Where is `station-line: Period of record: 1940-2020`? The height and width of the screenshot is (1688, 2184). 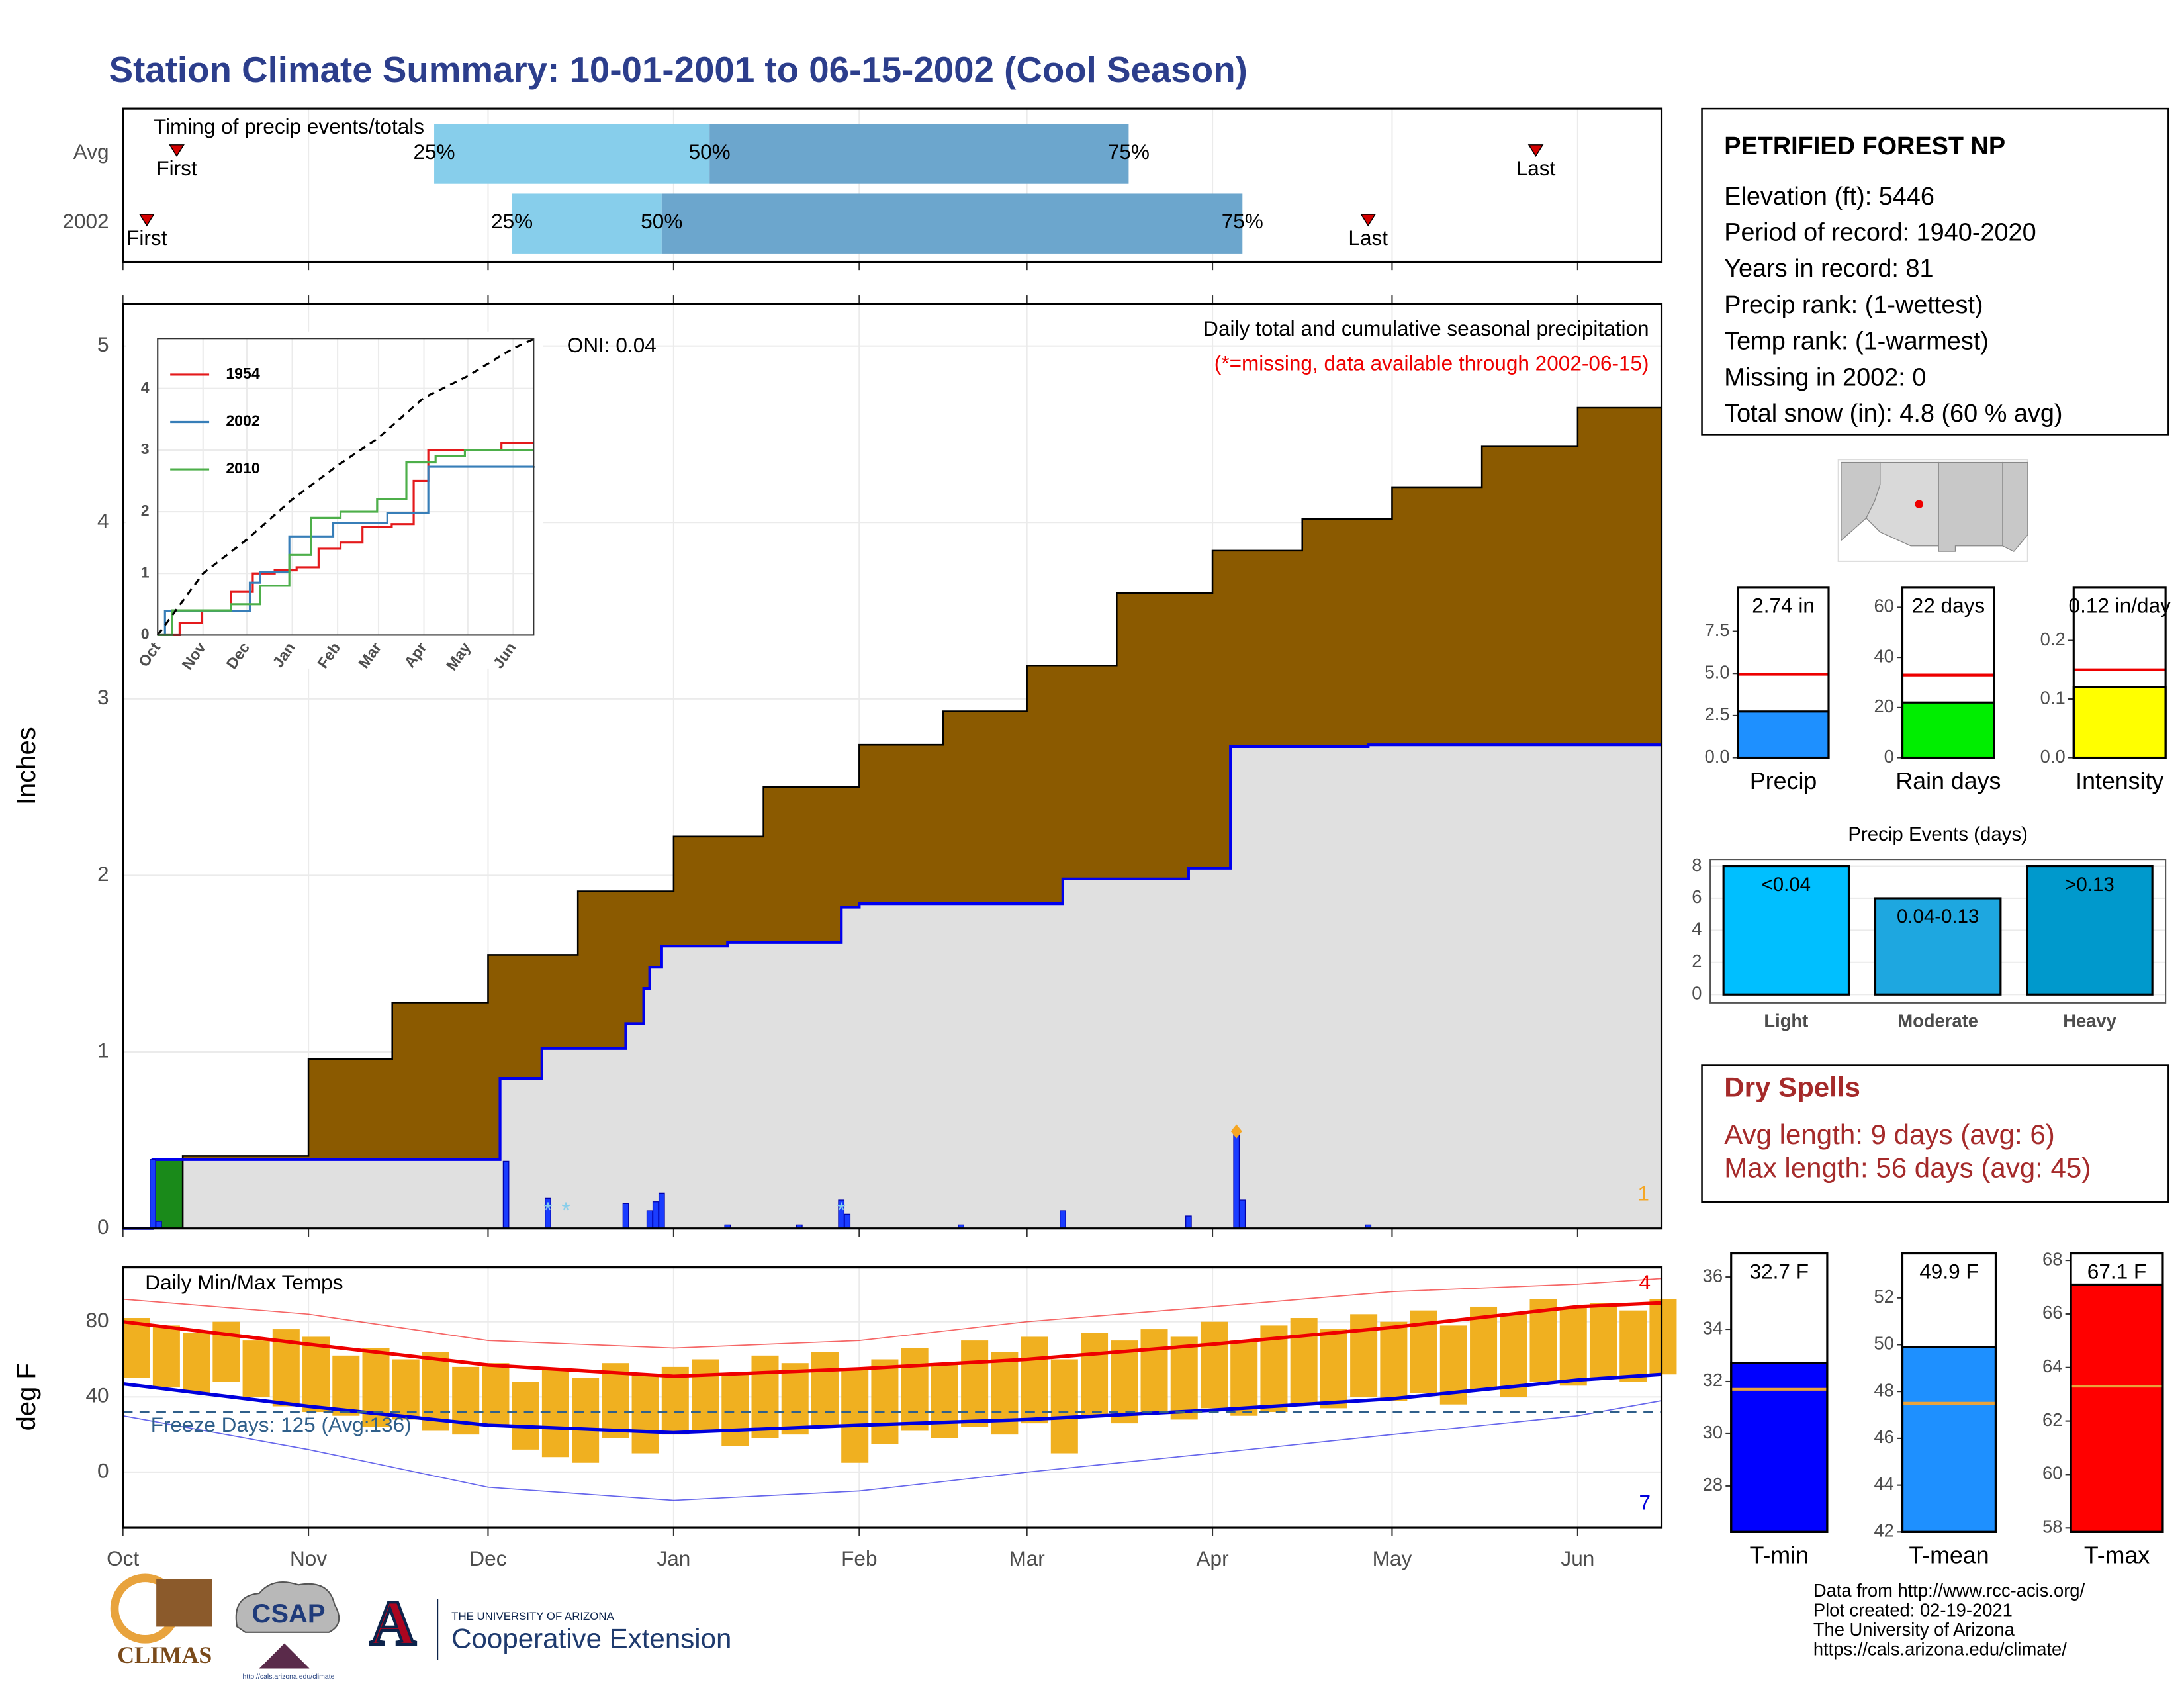 station-line: Period of record: 1940-2020 is located at coordinates (1880, 232).